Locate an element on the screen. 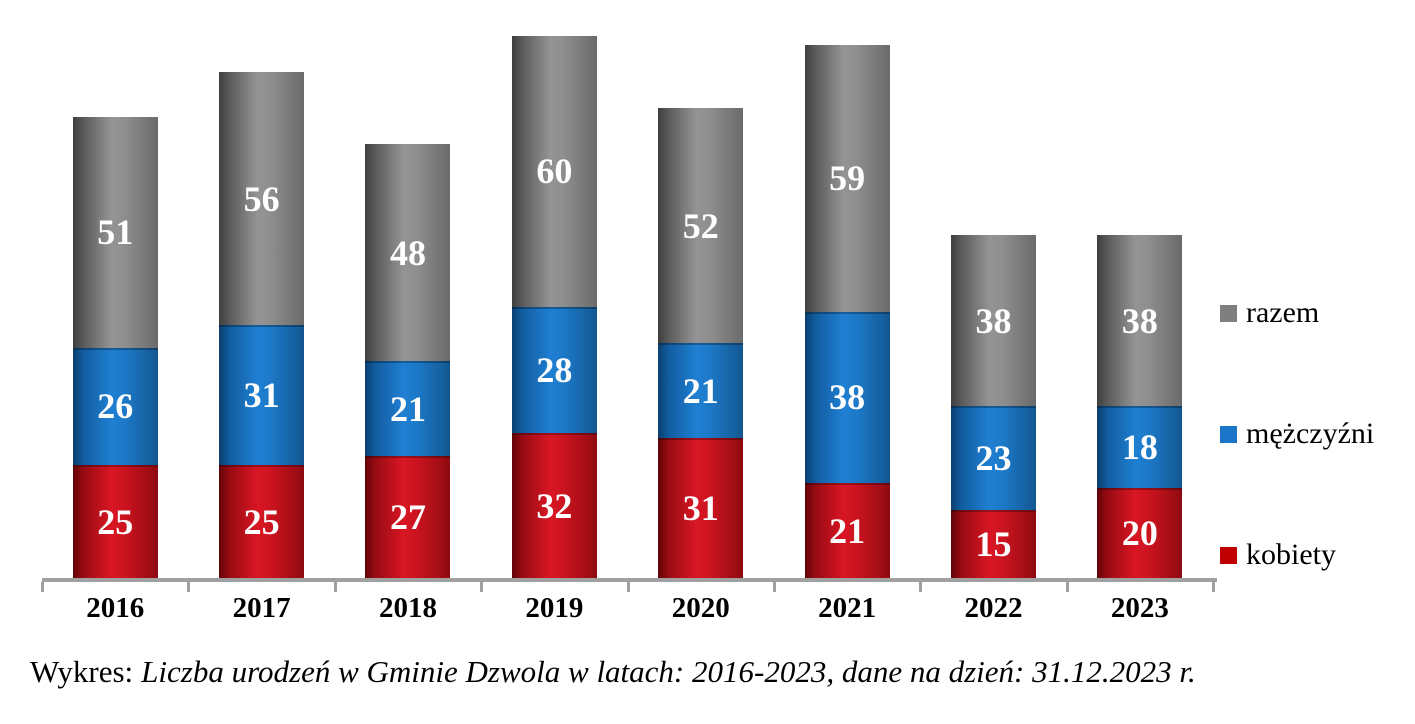 The height and width of the screenshot is (724, 1415). bar-2018-segment-mezczyzni: 21 is located at coordinates (408, 409).